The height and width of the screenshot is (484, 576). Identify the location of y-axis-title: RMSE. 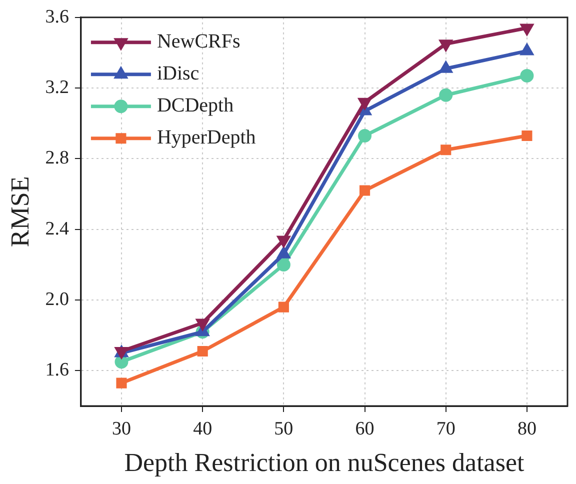
(19, 212).